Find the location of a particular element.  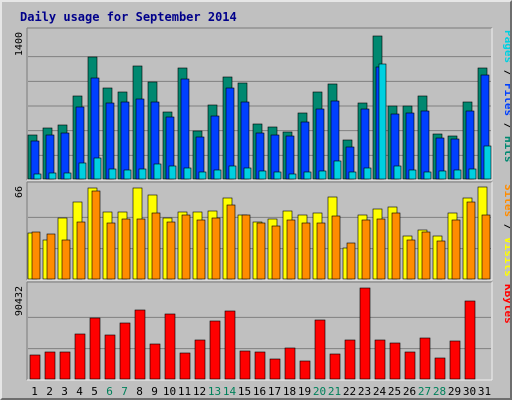

x-tick-day-5: 5 is located at coordinates (94, 391).